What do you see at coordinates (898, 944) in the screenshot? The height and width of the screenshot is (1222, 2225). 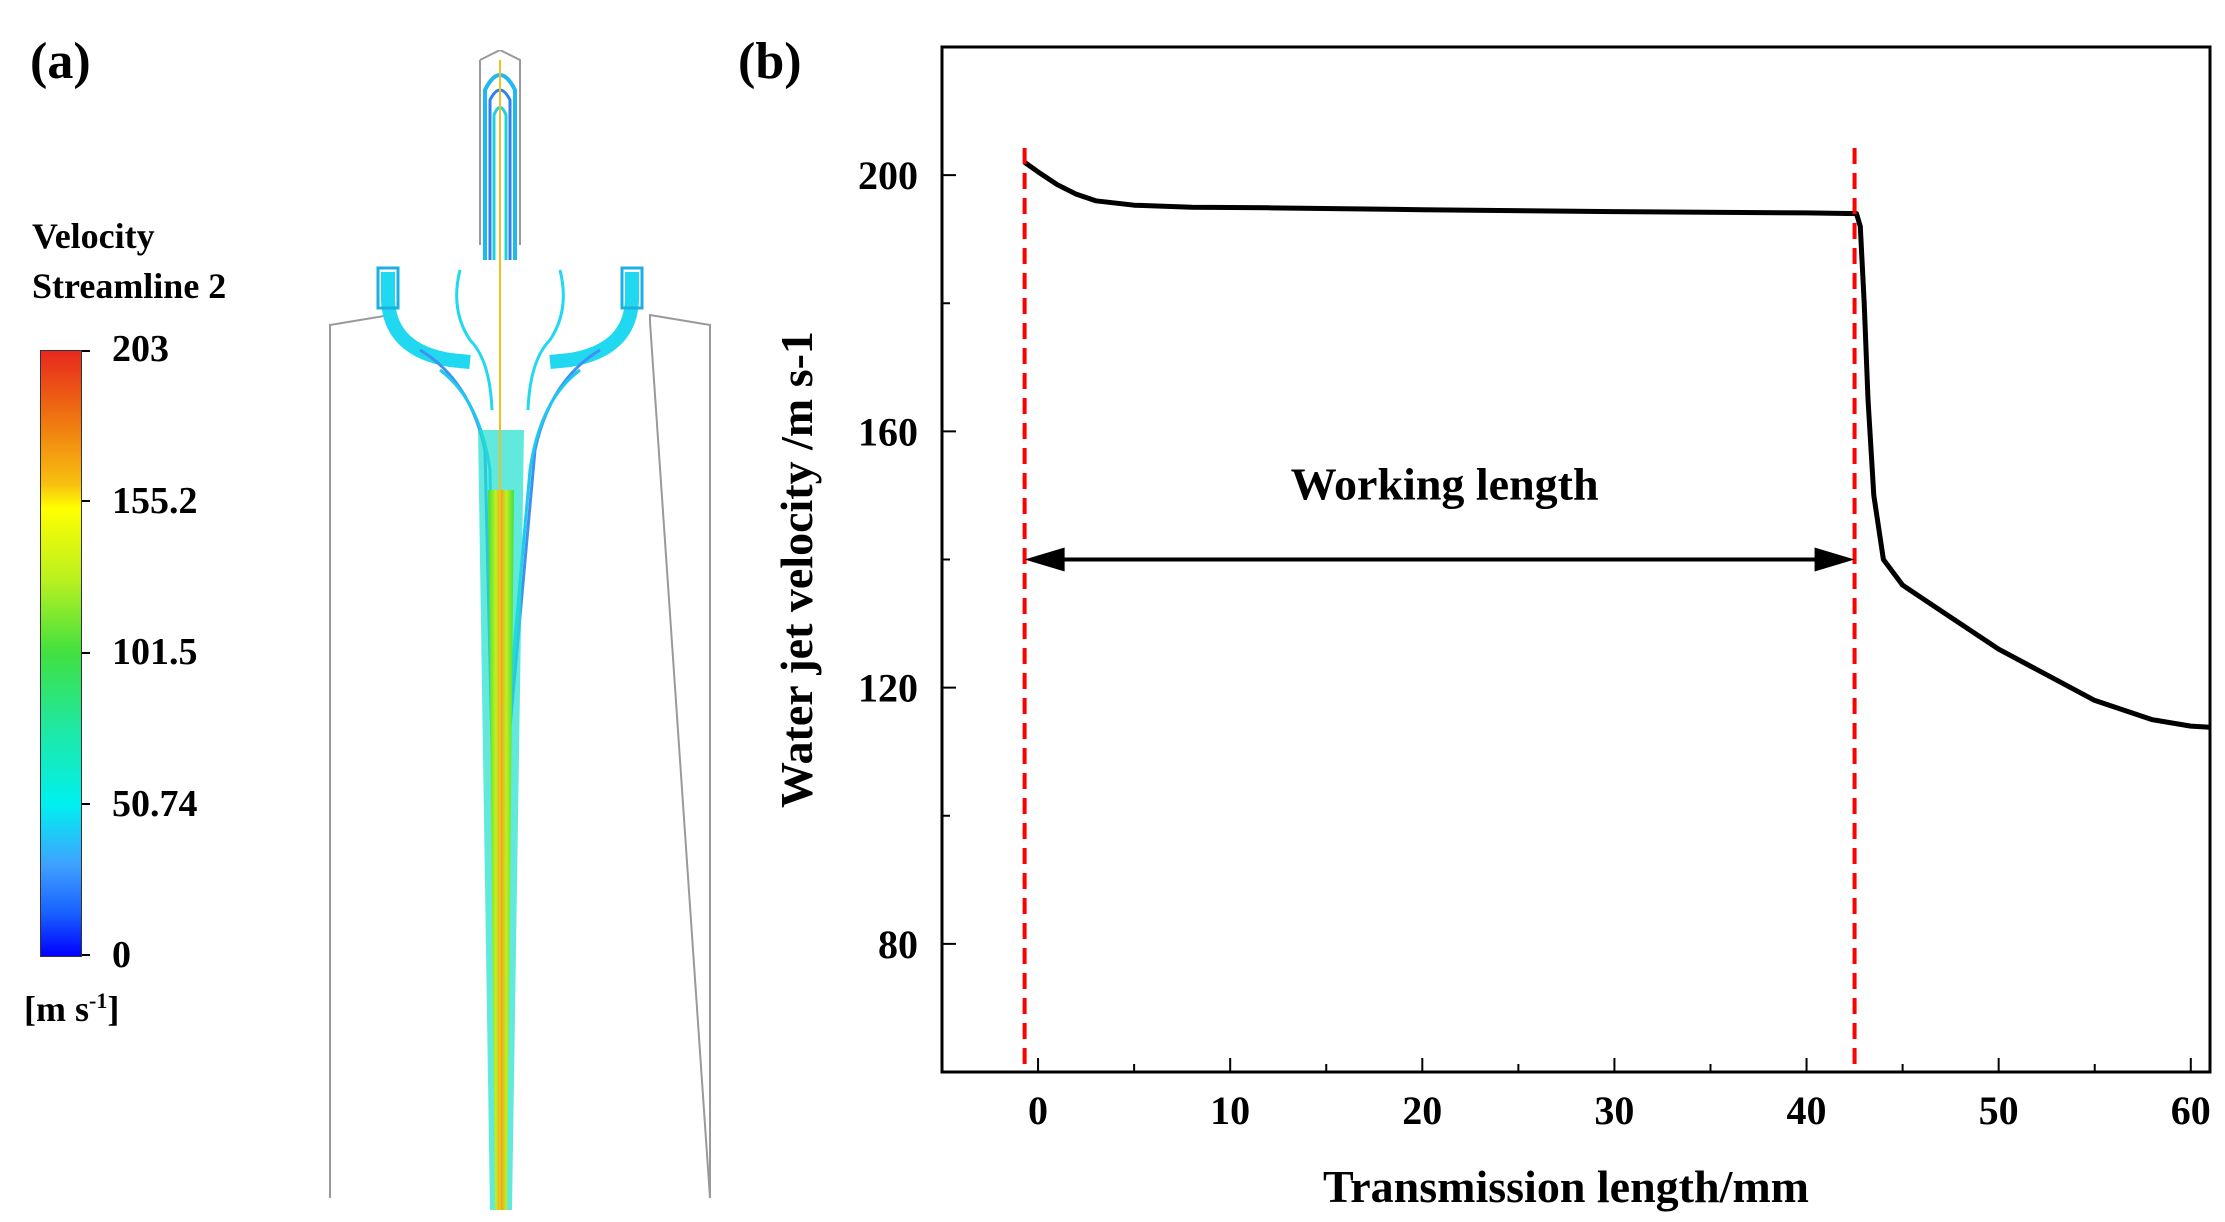 I see `y-tick-label: 80` at bounding box center [898, 944].